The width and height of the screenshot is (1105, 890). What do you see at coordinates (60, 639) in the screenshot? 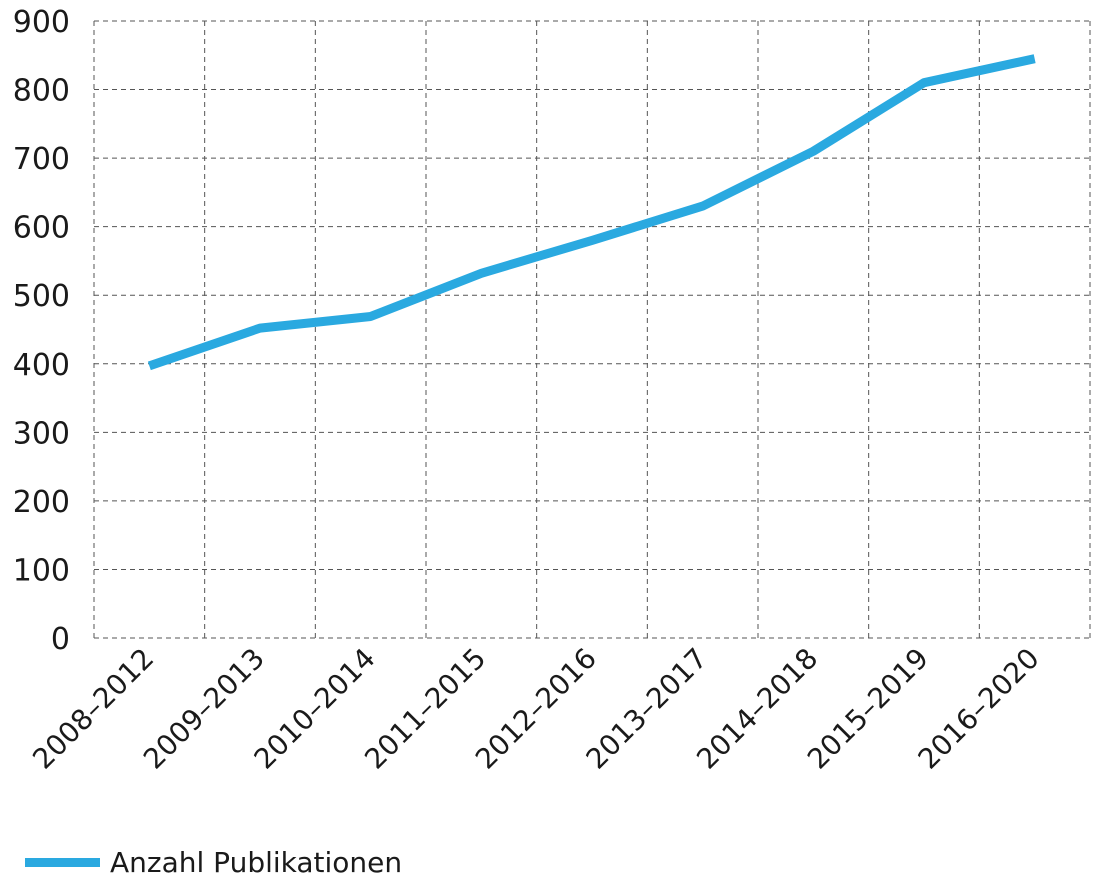
I see `y-tick-label: 0` at bounding box center [60, 639].